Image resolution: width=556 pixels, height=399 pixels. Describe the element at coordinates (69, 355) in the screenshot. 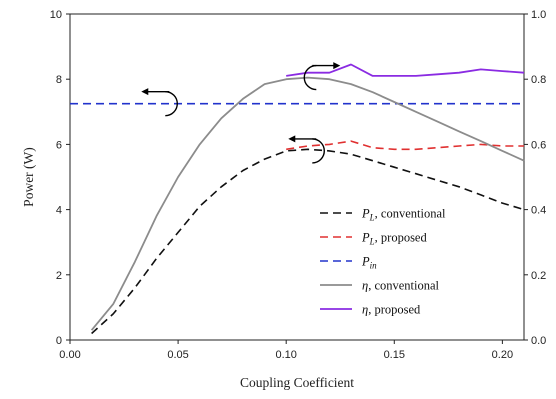

I see `x-tick-label: 0.00` at that location.